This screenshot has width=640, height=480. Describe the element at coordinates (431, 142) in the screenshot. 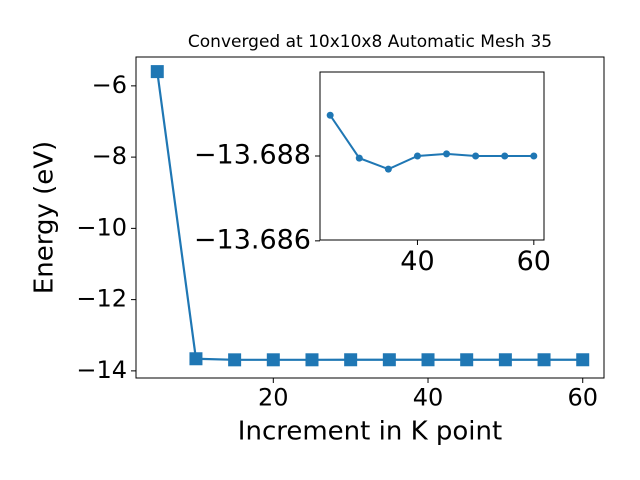

I see `series-line` at that location.